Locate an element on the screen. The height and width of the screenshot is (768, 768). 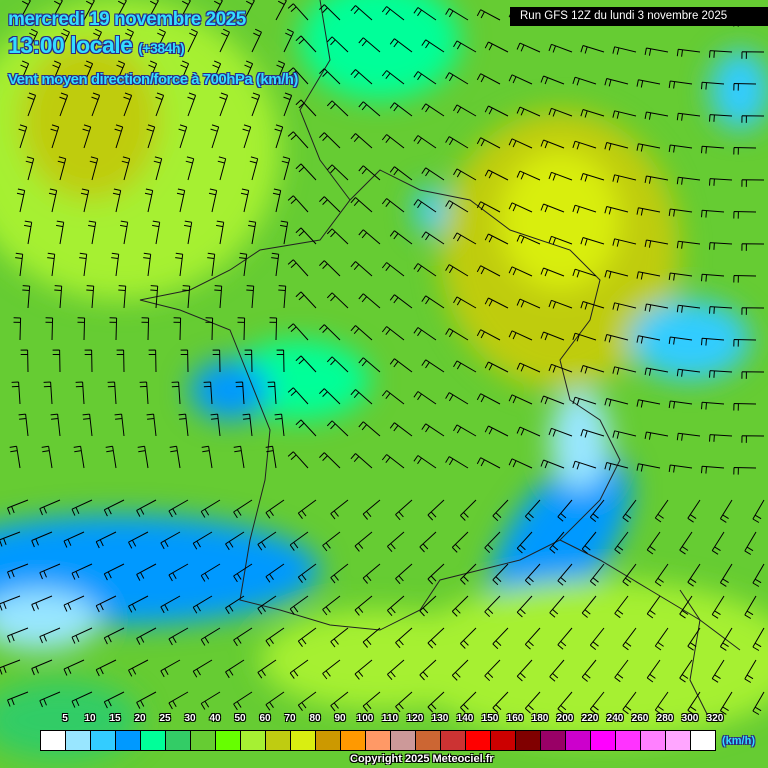
legend-label: 15 is located at coordinates (115, 718).